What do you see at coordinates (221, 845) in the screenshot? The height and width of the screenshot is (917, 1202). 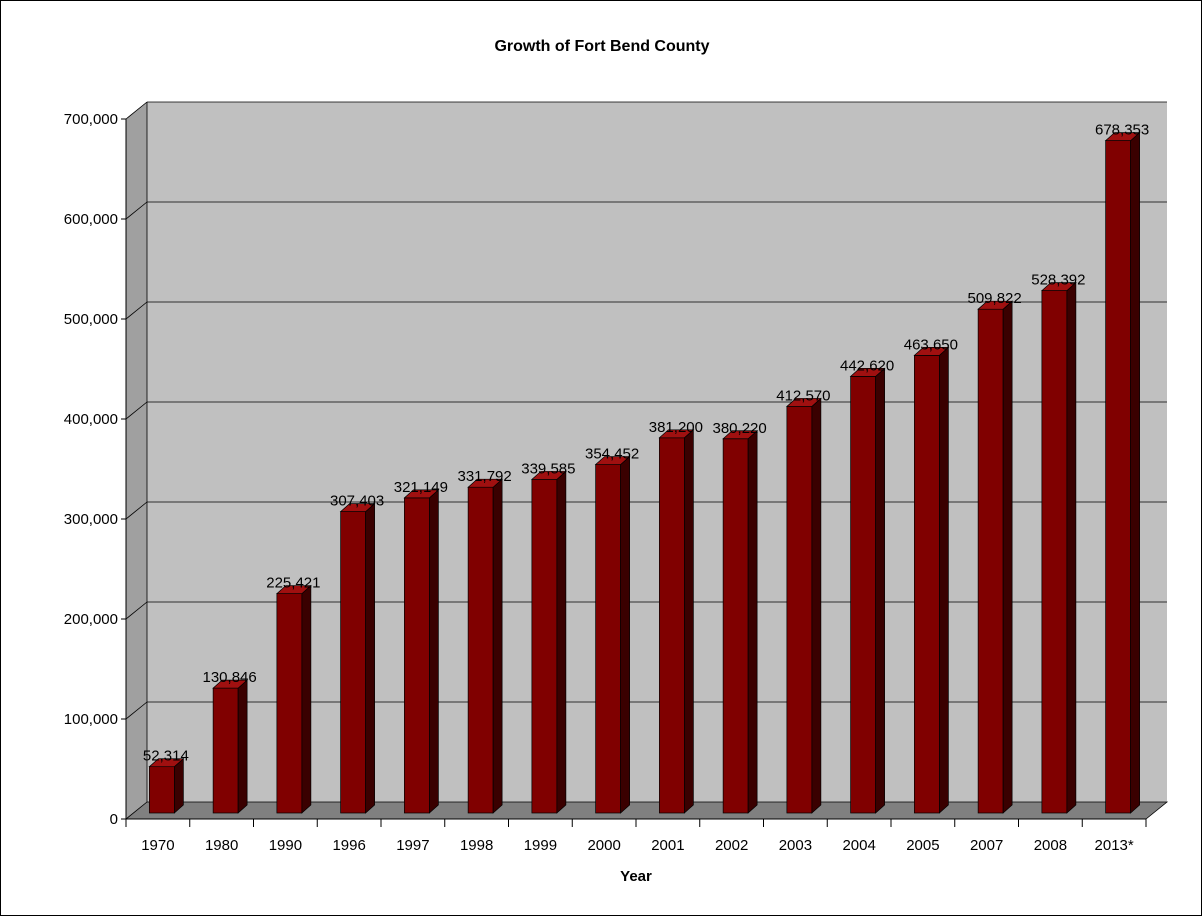 I see `x-tick-label: 1980` at bounding box center [221, 845].